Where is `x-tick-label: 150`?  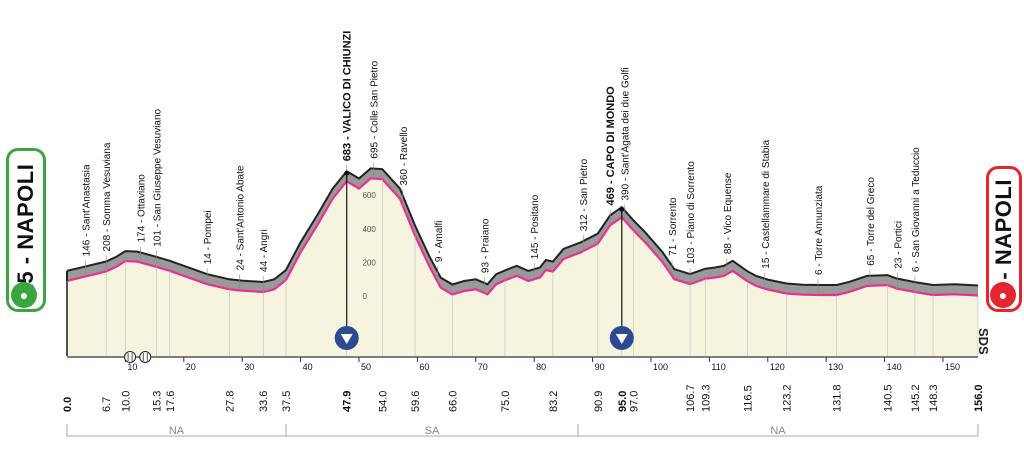
x-tick-label: 150 is located at coordinates (952, 367).